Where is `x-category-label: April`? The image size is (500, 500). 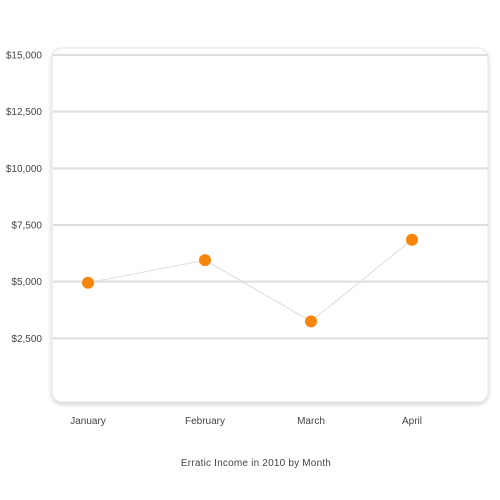
x-category-label: April is located at coordinates (412, 421).